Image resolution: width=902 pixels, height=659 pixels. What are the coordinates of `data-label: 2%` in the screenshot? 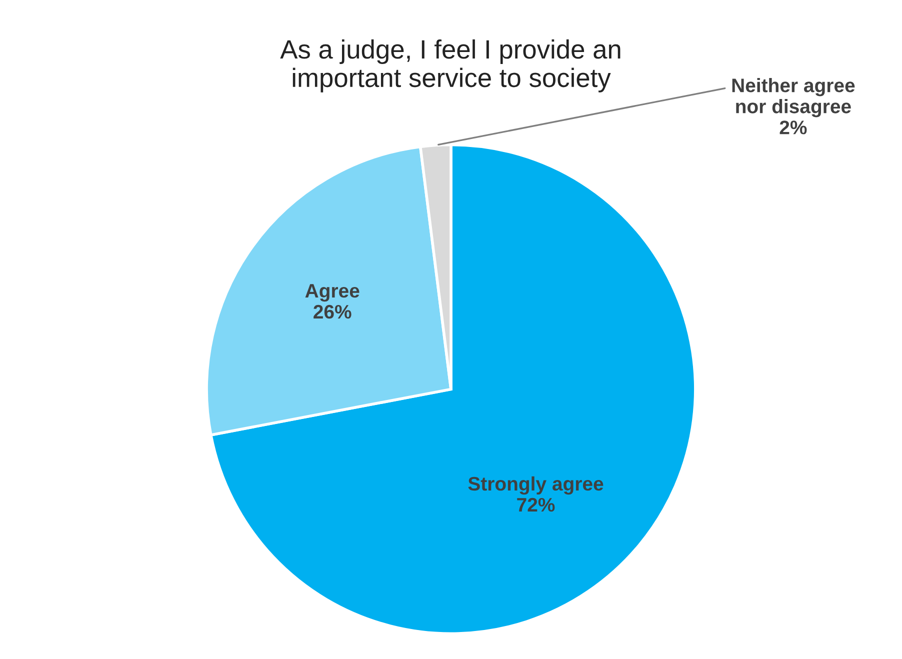 It's located at (793, 127).